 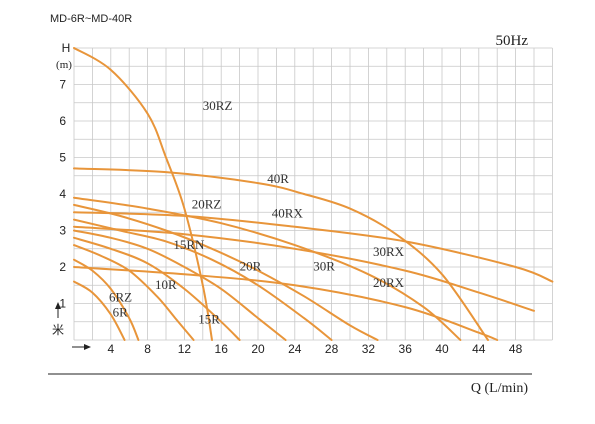 I want to click on curve-label-20r: 20R, so click(x=251, y=266).